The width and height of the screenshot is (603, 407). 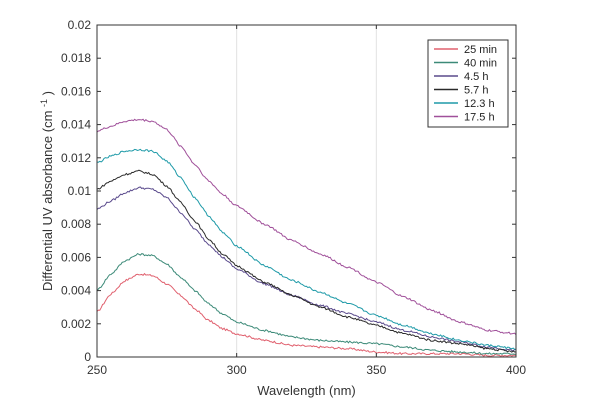 I want to click on x-tick-labels: 250 300 350 400, so click(x=306, y=370).